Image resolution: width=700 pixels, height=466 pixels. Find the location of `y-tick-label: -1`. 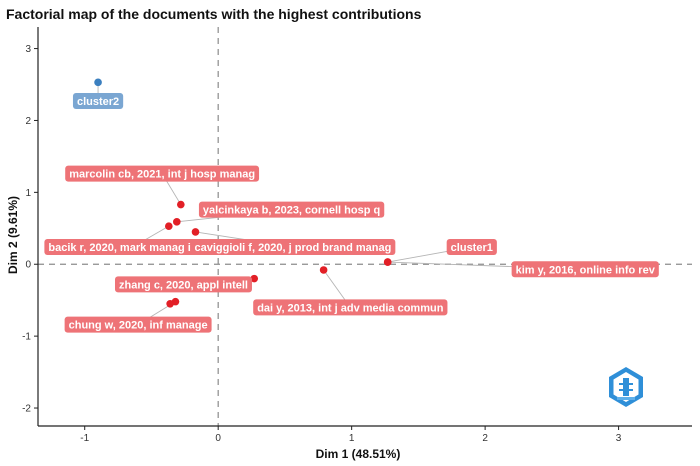

y-tick-label: -1 is located at coordinates (26, 337).